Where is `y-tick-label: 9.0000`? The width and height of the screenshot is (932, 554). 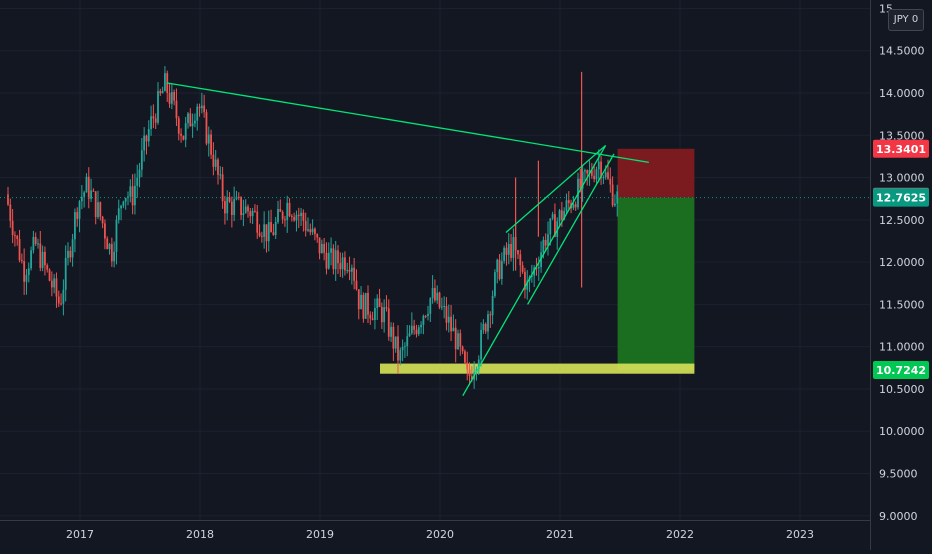 y-tick-label: 9.0000 is located at coordinates (898, 516).